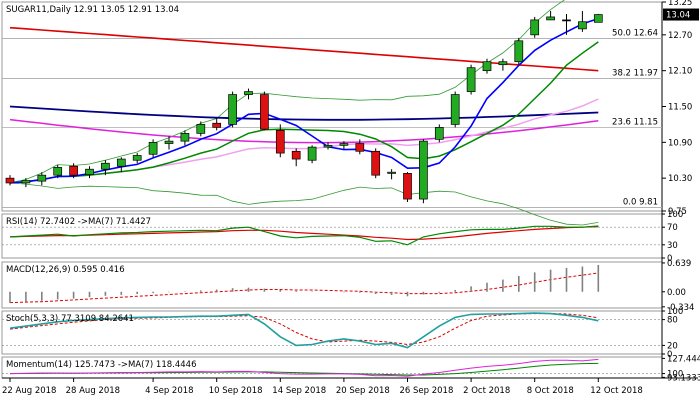 This screenshot has height=400, width=700. Describe the element at coordinates (169, 391) in the screenshot. I see `x-tick-label: 4 Sep 2018` at that location.